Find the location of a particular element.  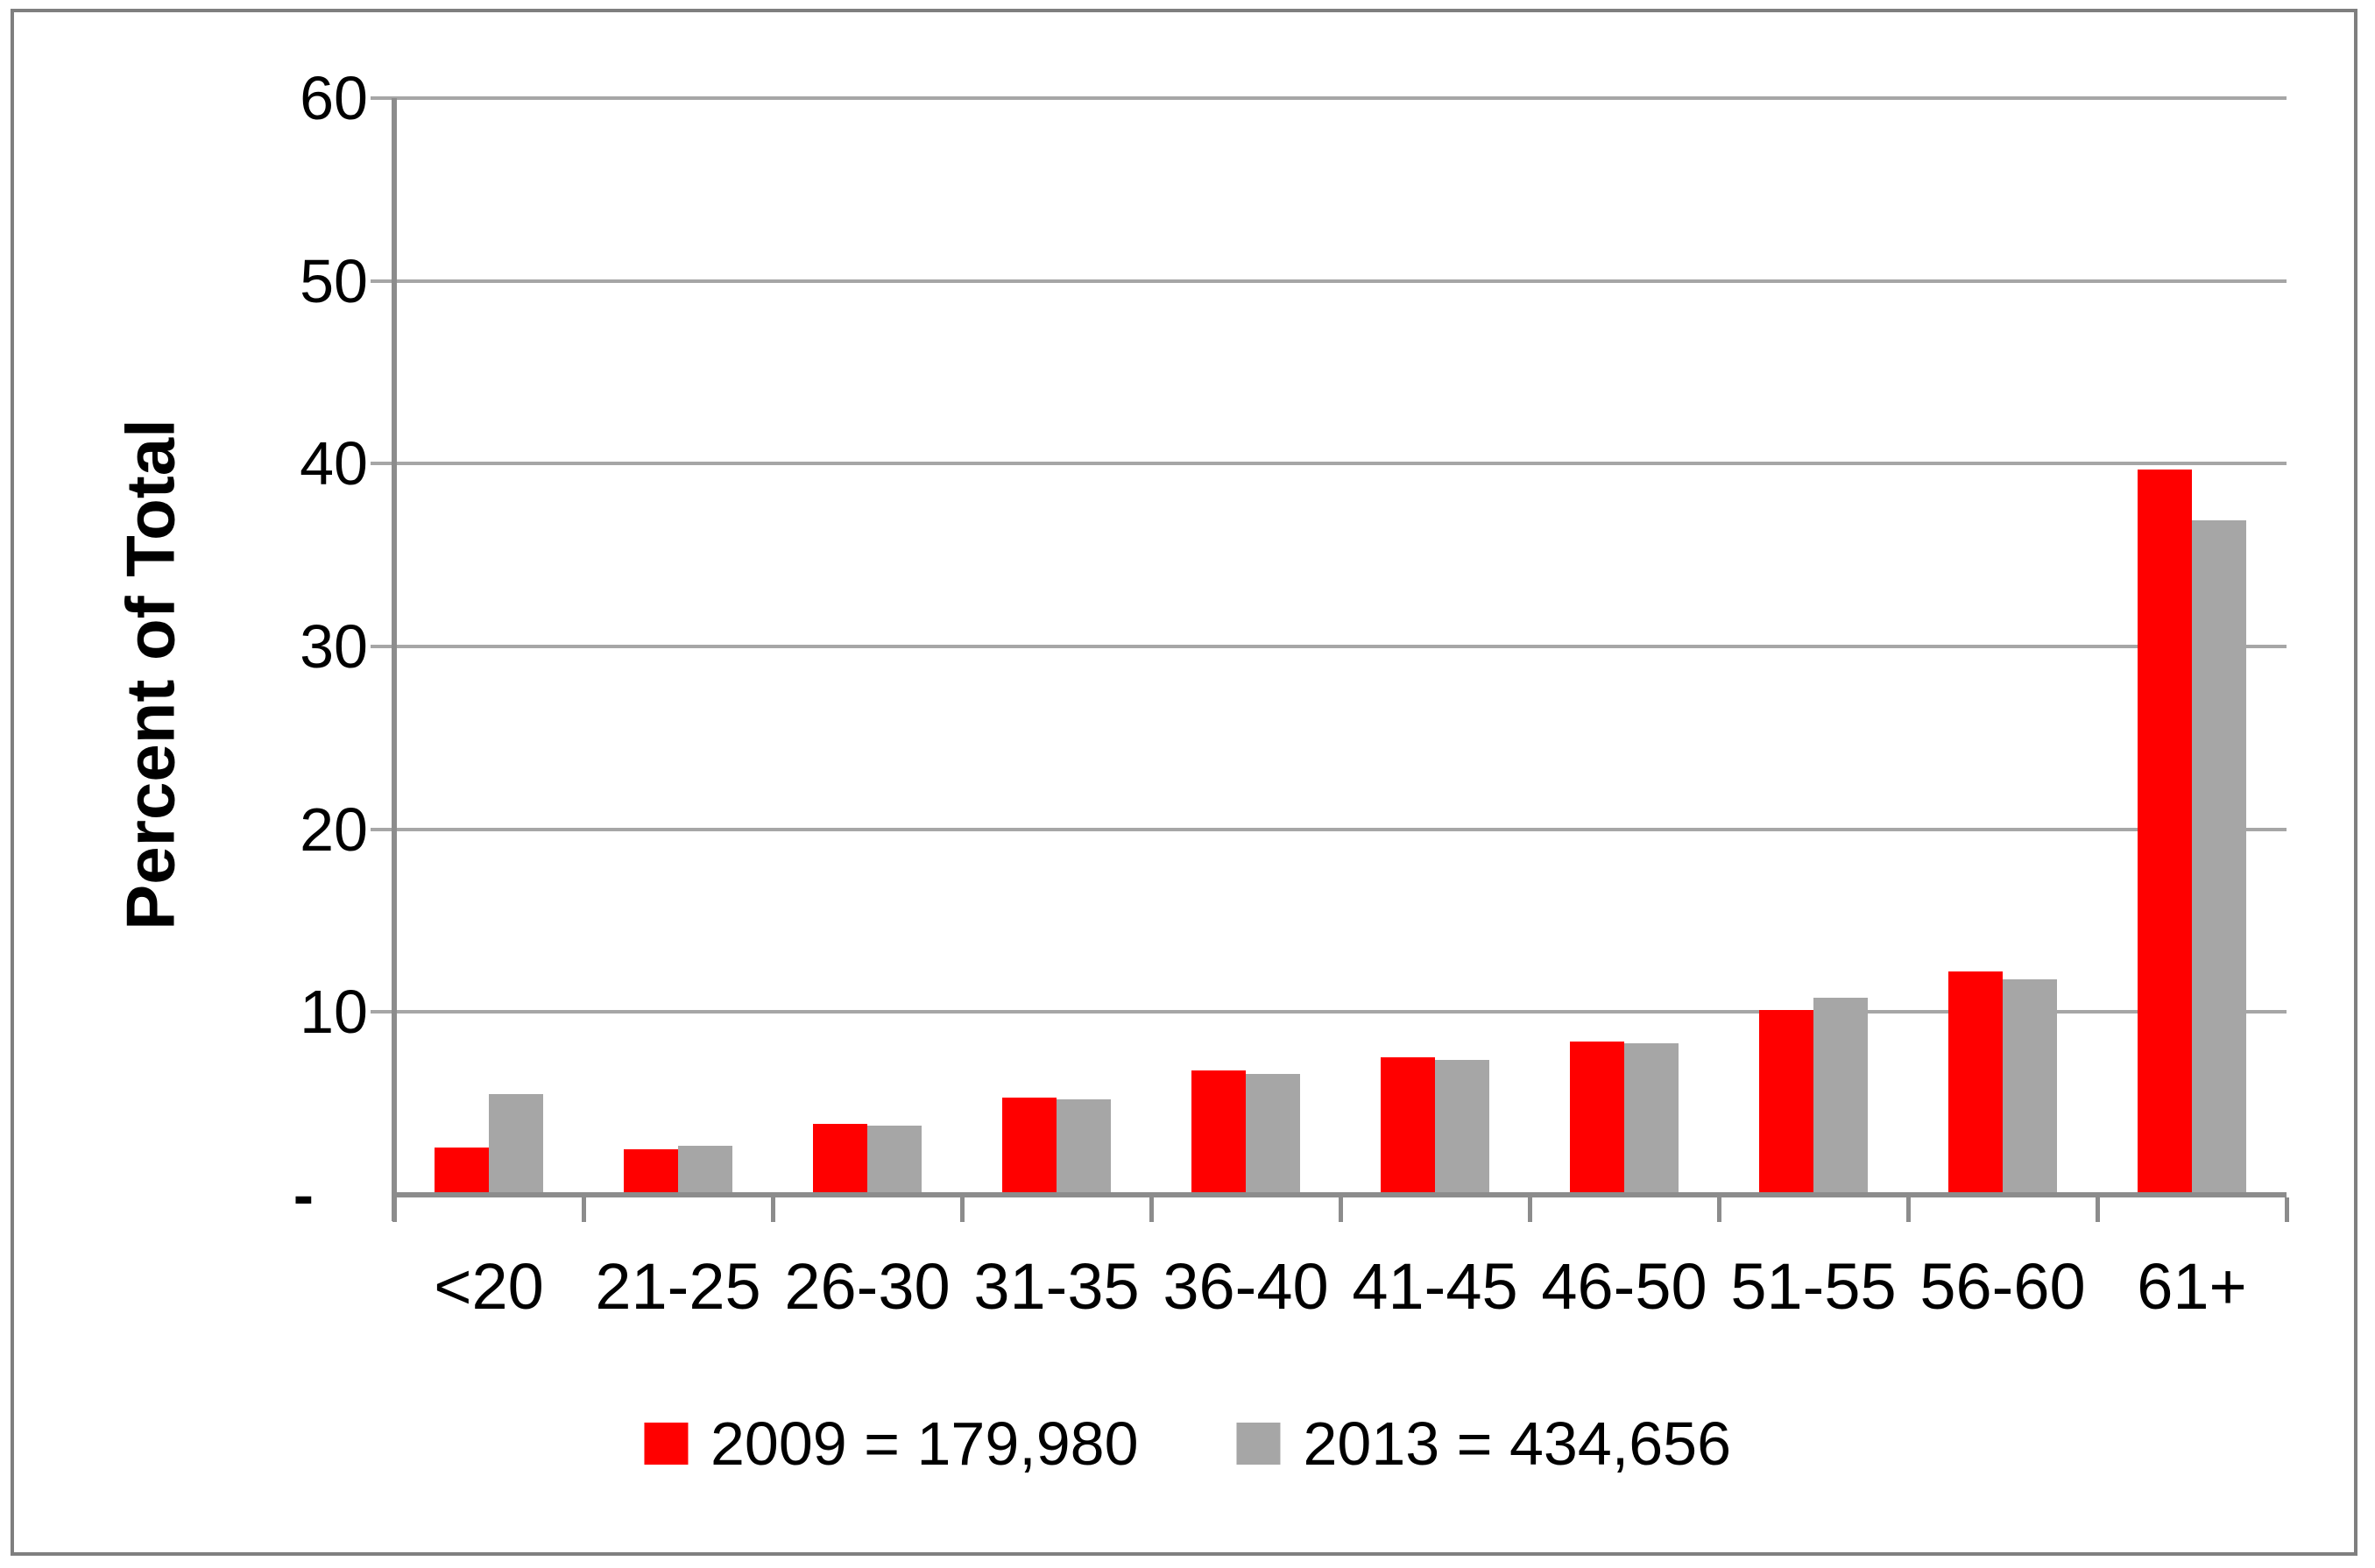

legend-item-2013: 2013 = 434,656 is located at coordinates (1484, 1443).